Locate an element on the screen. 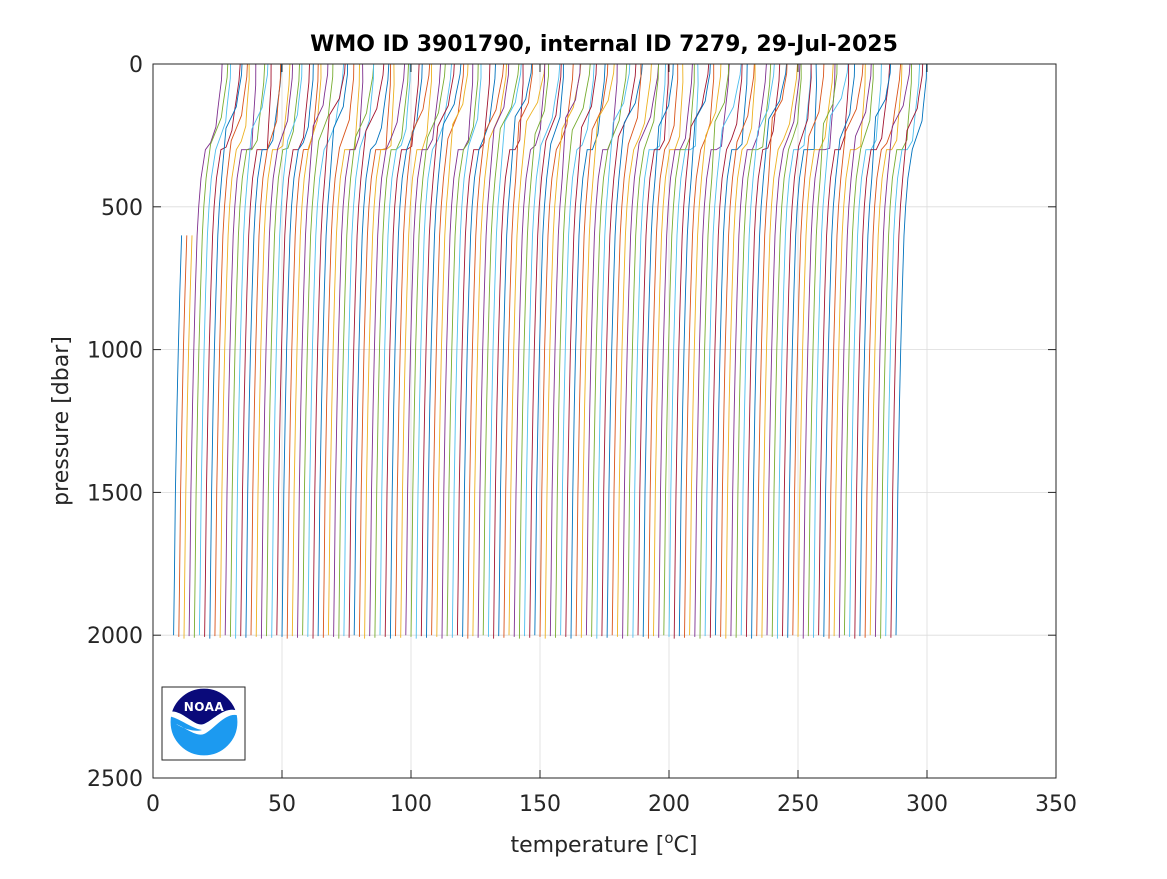  x-axis-label-text: temperature [ is located at coordinates (587, 845).